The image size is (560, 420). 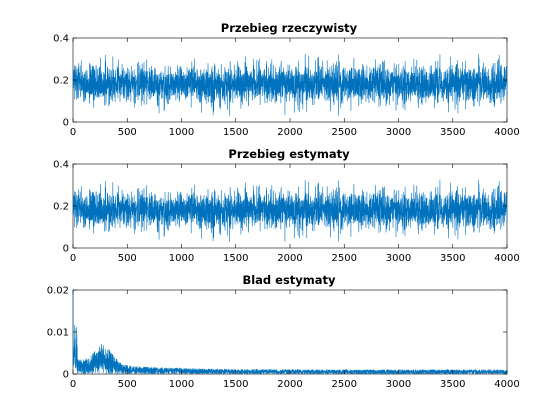 I want to click on y-tick-label: 0.01, so click(x=58, y=333).